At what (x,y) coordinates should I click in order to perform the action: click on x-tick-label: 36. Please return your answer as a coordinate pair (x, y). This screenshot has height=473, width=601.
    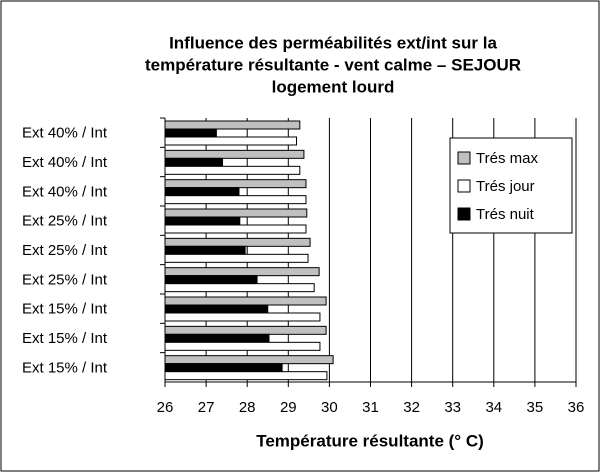
    Looking at the image, I should click on (576, 407).